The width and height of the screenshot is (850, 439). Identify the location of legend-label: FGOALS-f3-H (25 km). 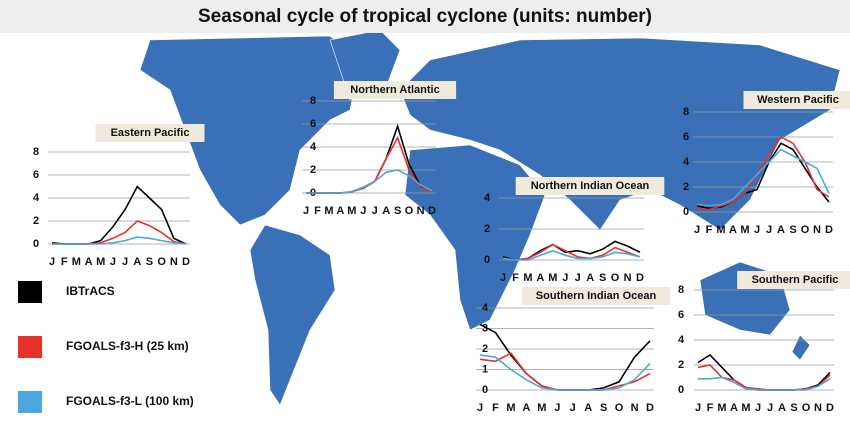
(127, 346).